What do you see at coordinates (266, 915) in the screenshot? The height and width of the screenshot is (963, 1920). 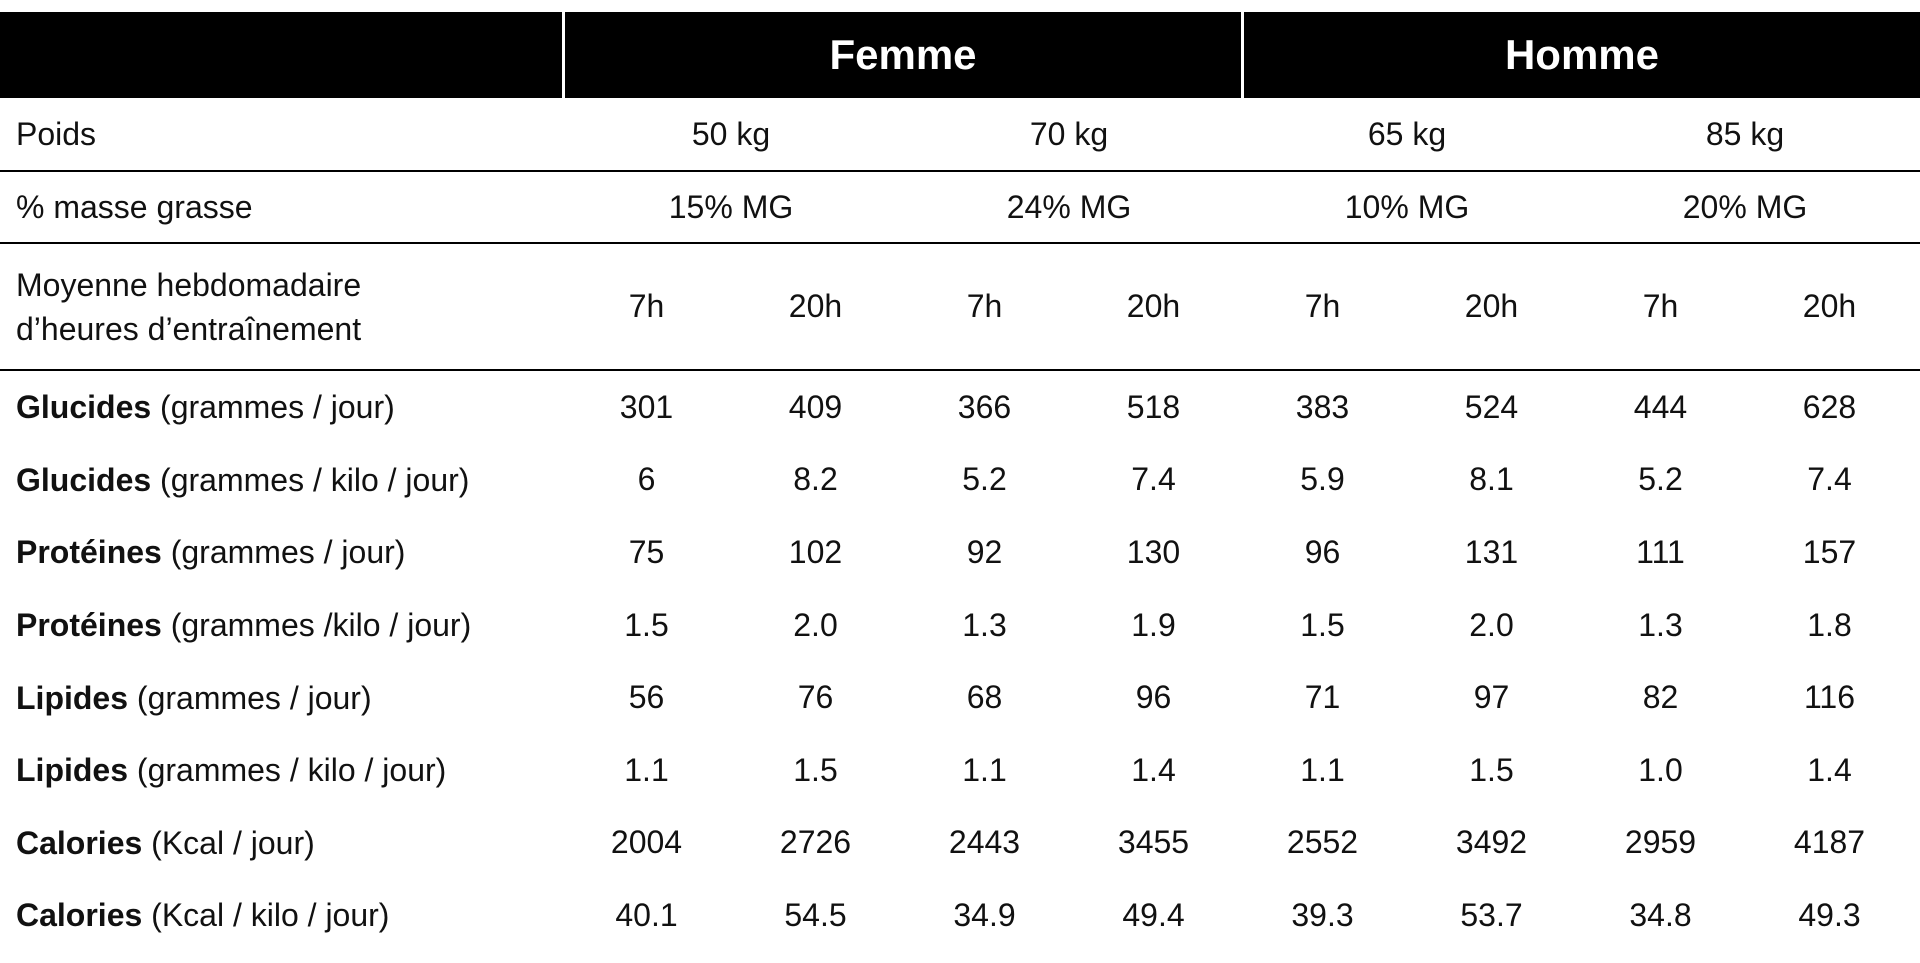 I see `unit-label: (Kcal / kilo / jour)` at bounding box center [266, 915].